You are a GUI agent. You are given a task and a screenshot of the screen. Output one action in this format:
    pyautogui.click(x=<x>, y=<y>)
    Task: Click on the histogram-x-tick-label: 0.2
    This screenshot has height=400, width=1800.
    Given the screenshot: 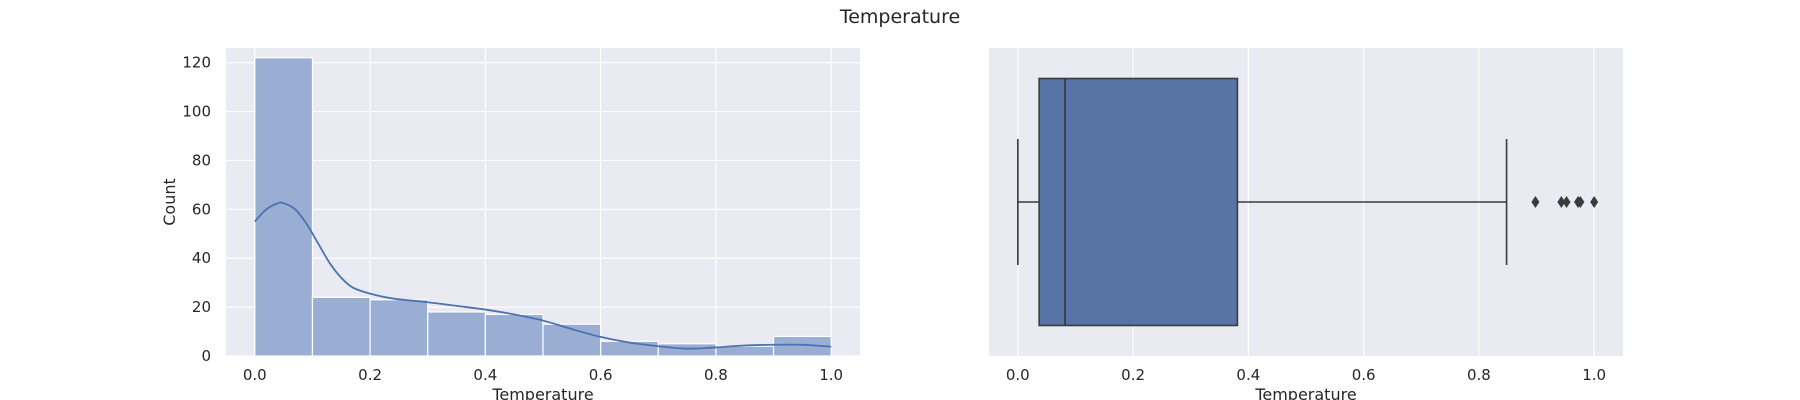 What is the action you would take?
    pyautogui.click(x=370, y=375)
    